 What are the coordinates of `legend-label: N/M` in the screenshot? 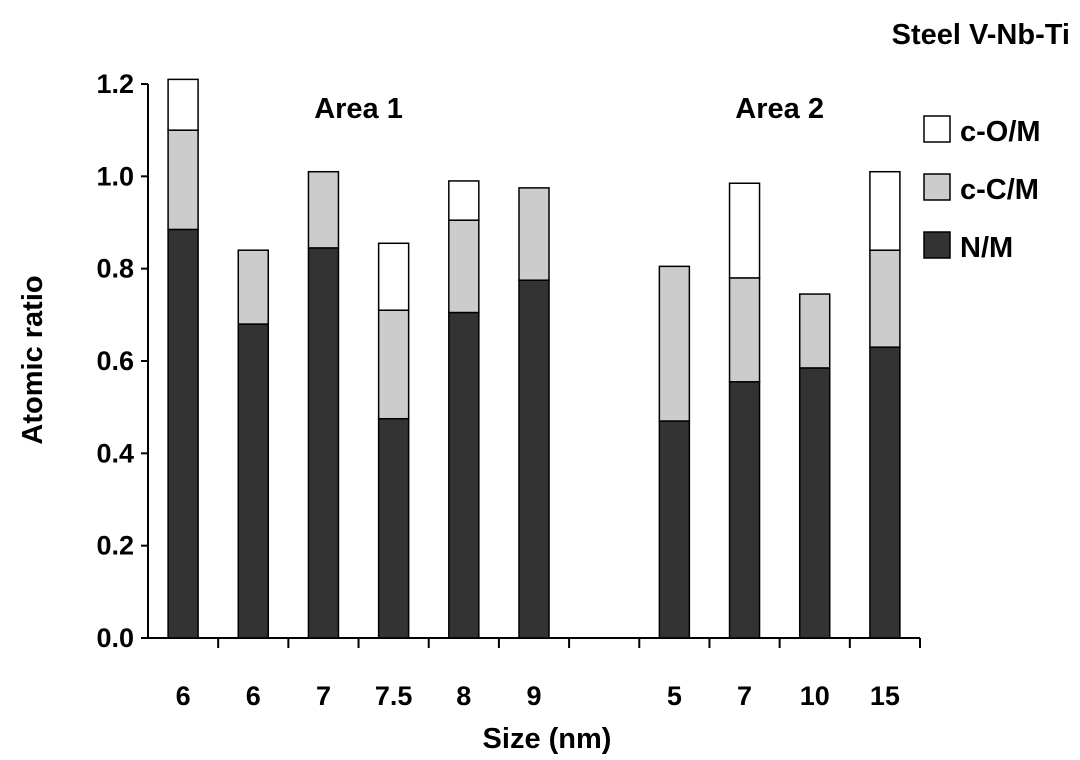 It's located at (986, 248).